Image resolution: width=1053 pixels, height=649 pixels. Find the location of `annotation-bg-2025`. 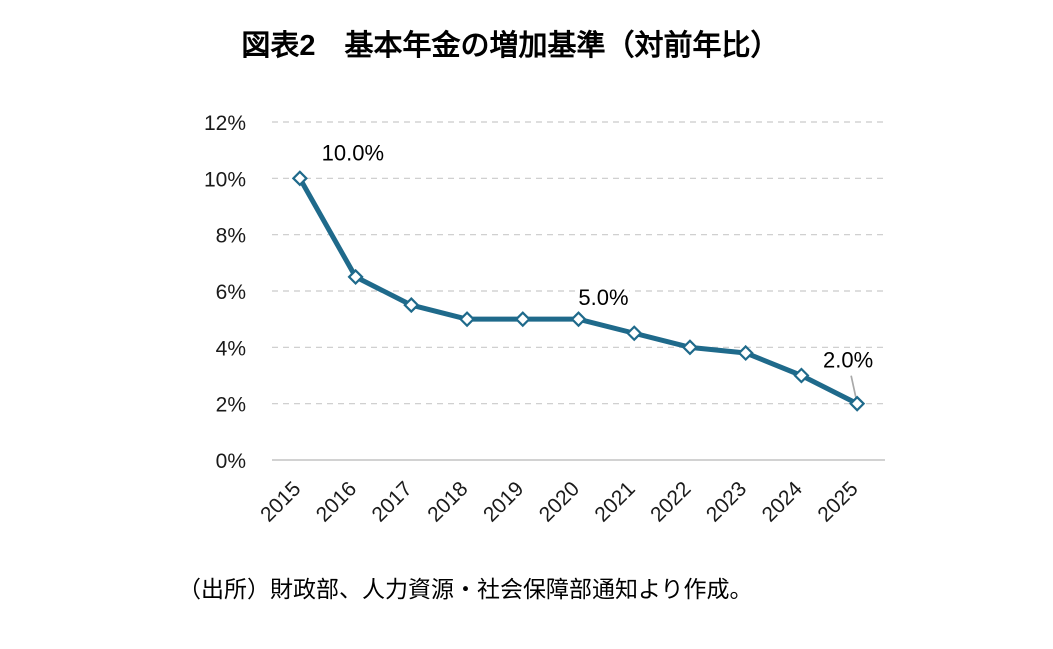

annotation-bg-2025 is located at coordinates (848, 360).